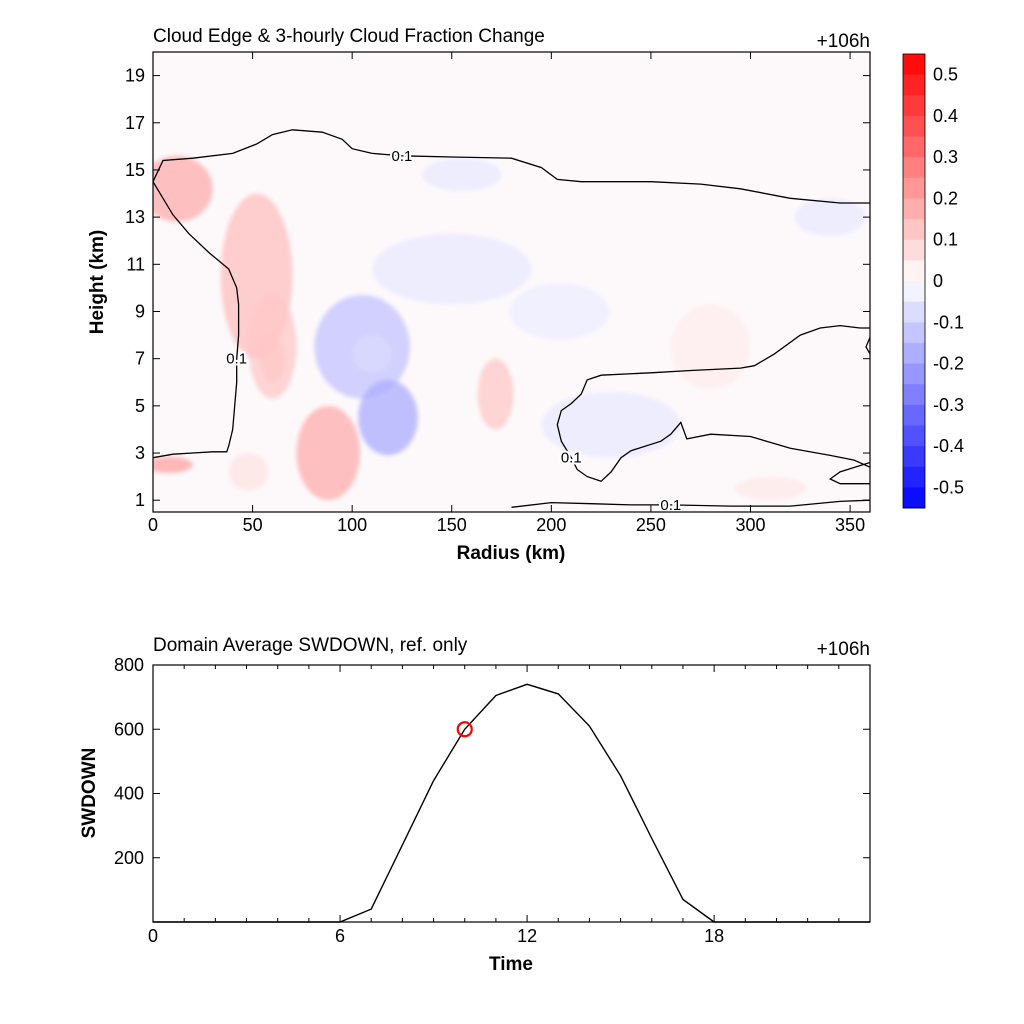  I want to click on x-axis-label: Radius (km), so click(511, 553).